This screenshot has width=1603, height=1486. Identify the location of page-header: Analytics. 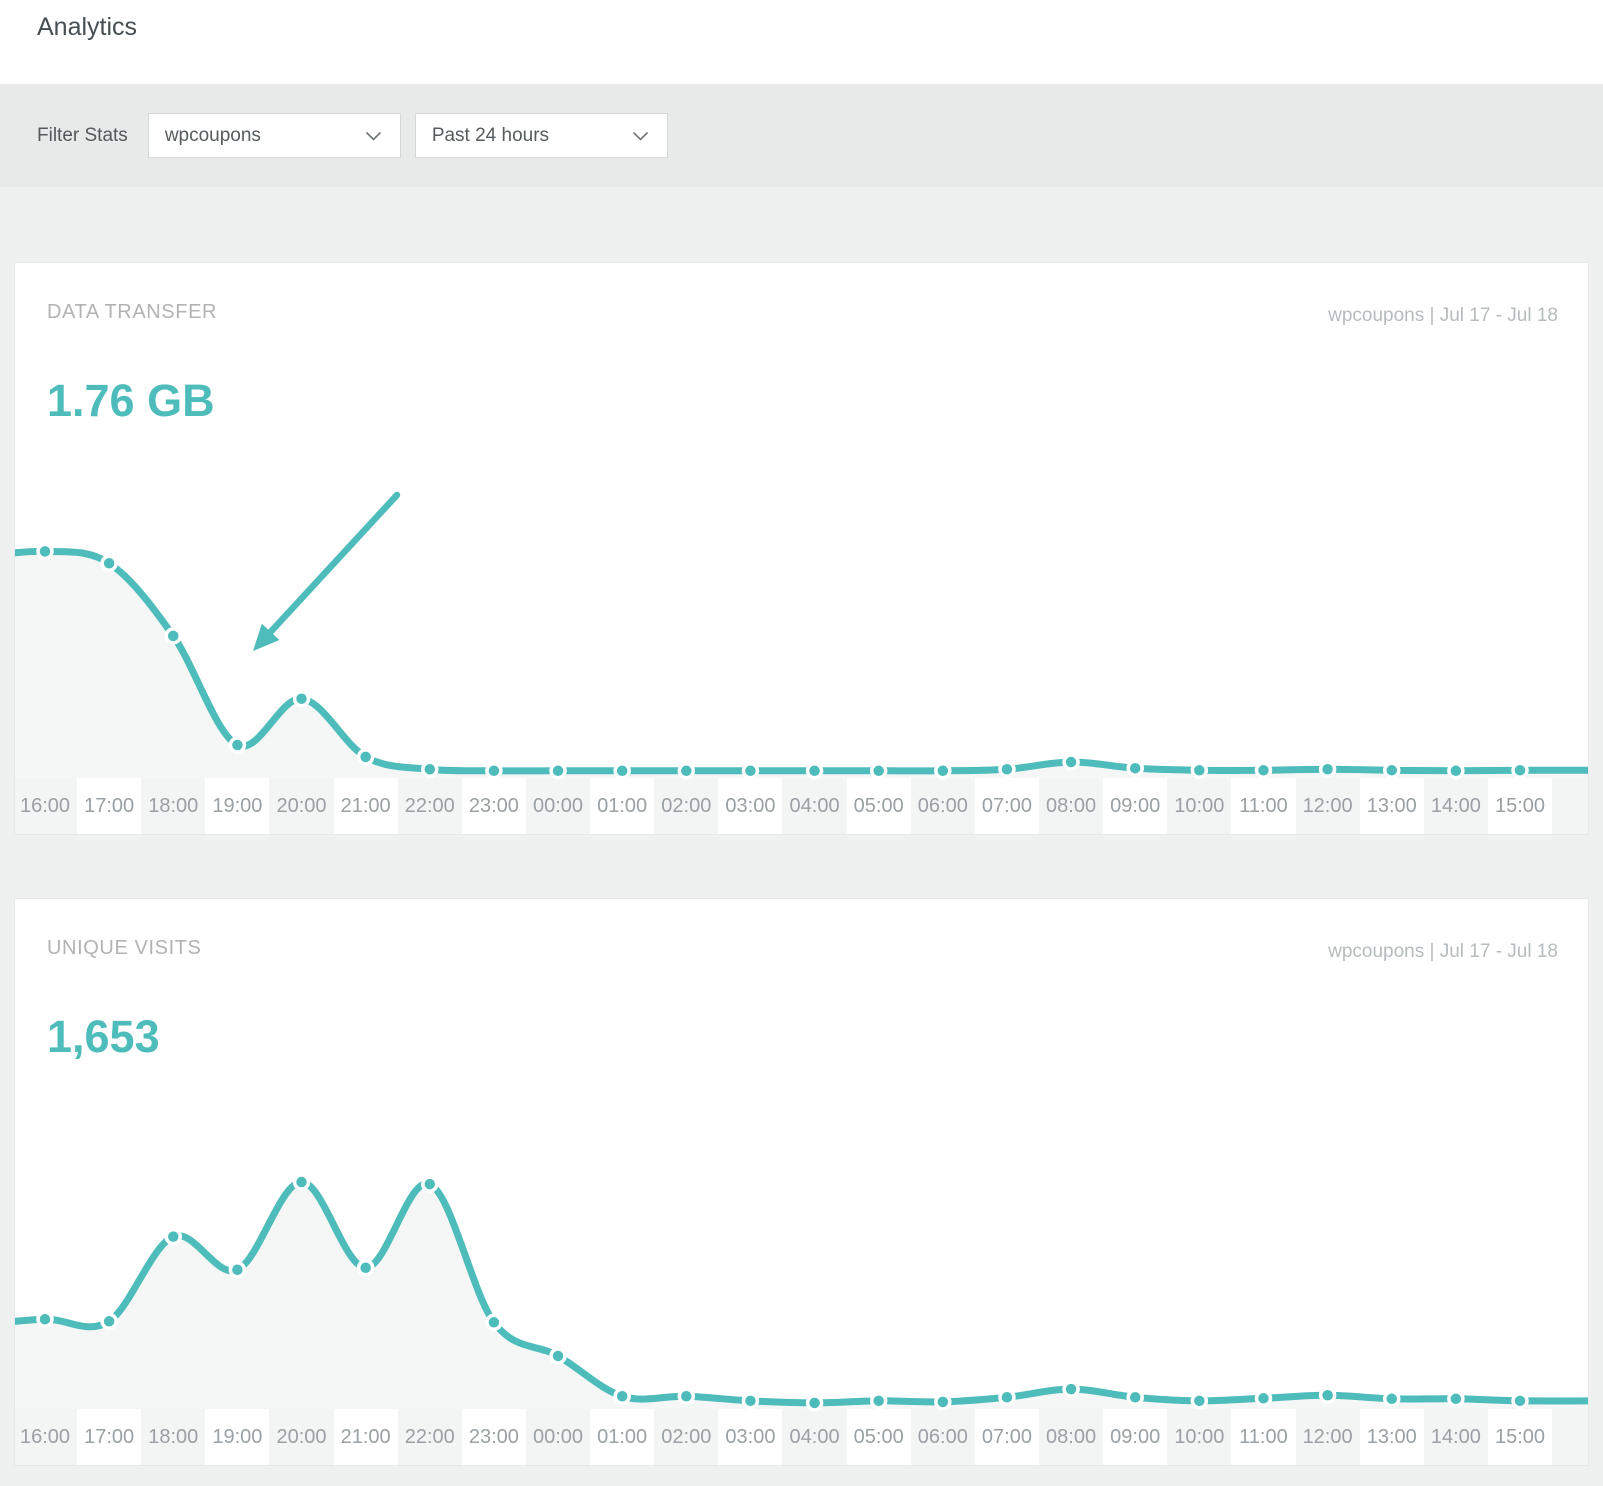
(801, 42).